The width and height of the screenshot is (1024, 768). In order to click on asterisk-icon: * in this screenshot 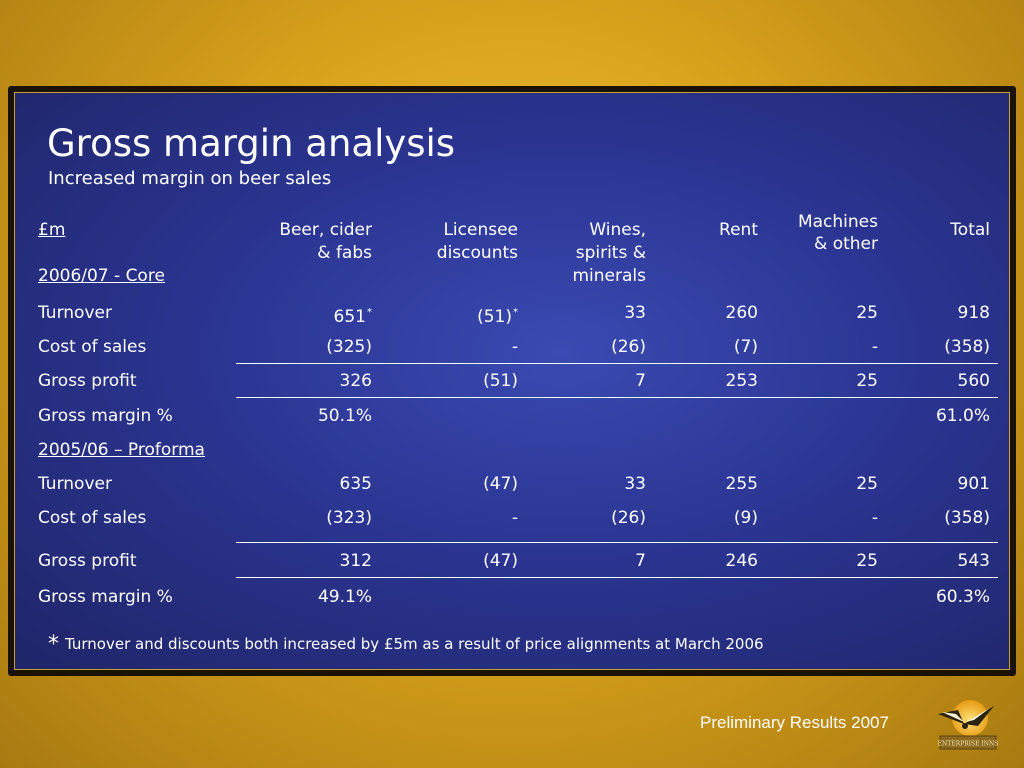, I will do `click(53, 644)`.